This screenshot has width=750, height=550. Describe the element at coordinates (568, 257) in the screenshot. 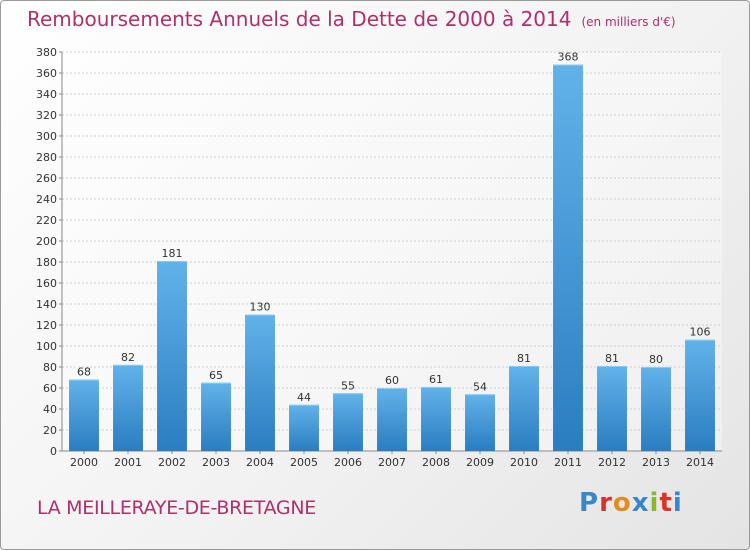

I see `bar-2011` at that location.